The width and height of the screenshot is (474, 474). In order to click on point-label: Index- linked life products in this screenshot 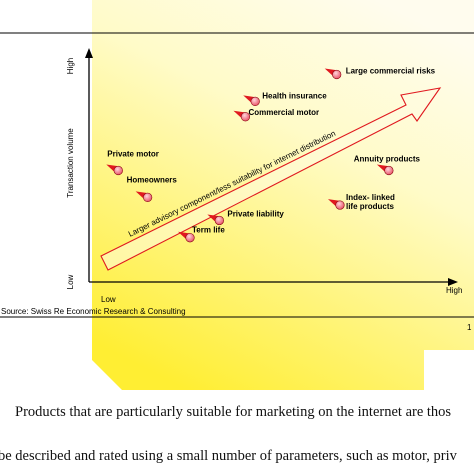, I will do `click(370, 202)`.